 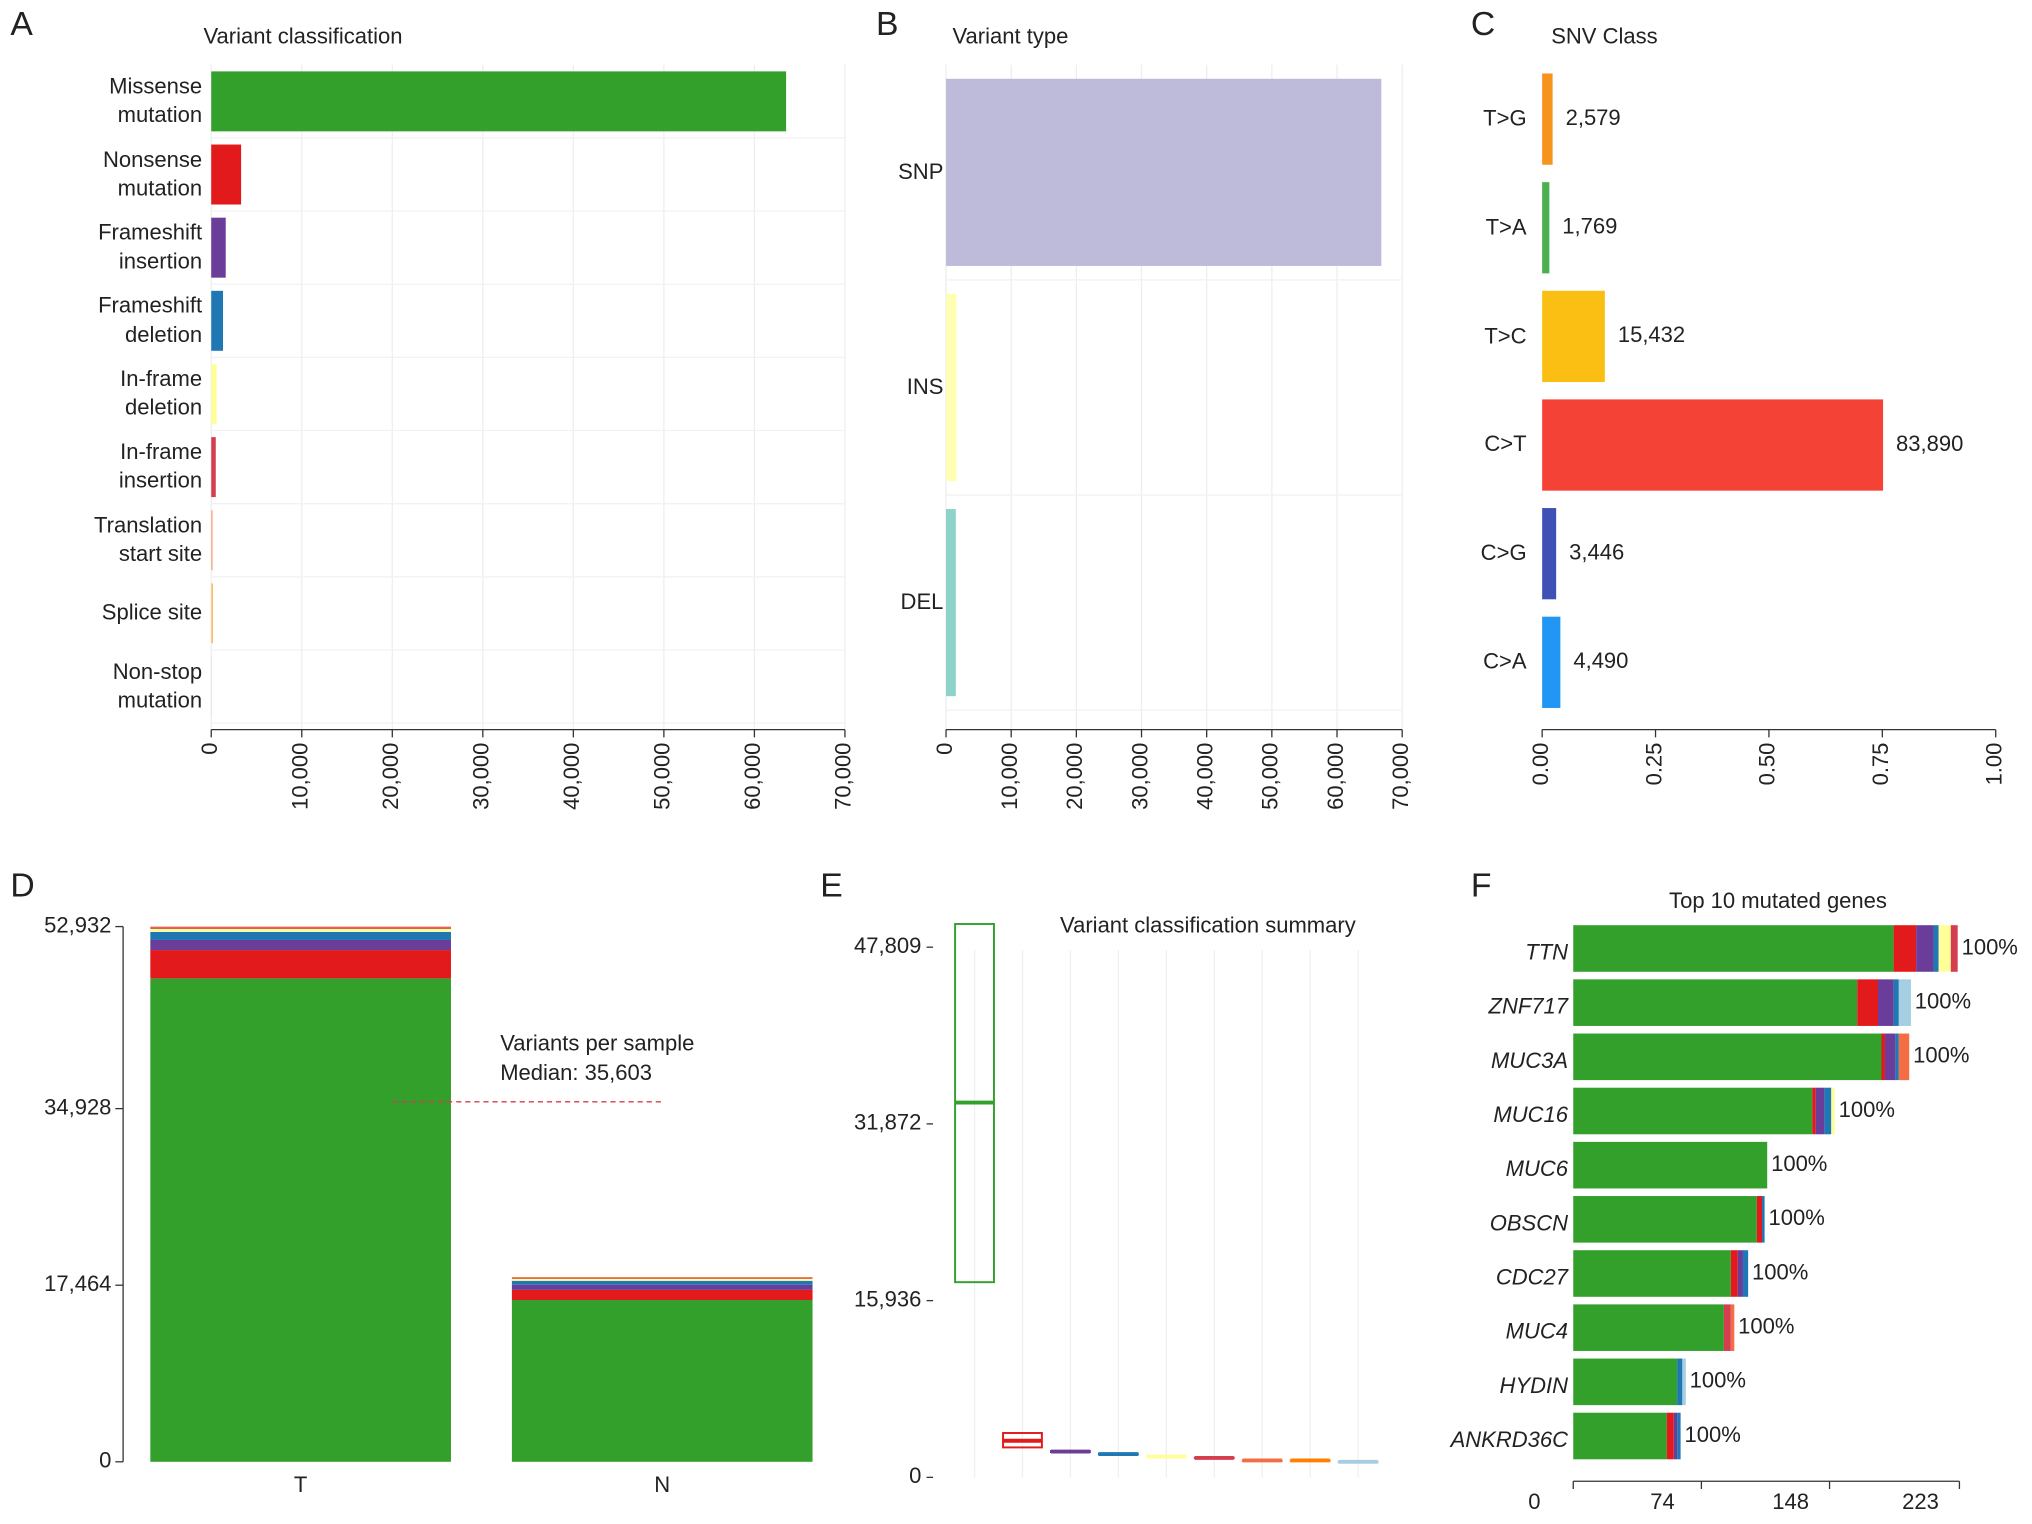 What do you see at coordinates (887, 1122) in the screenshot?
I see `y-tick-label: 31,872` at bounding box center [887, 1122].